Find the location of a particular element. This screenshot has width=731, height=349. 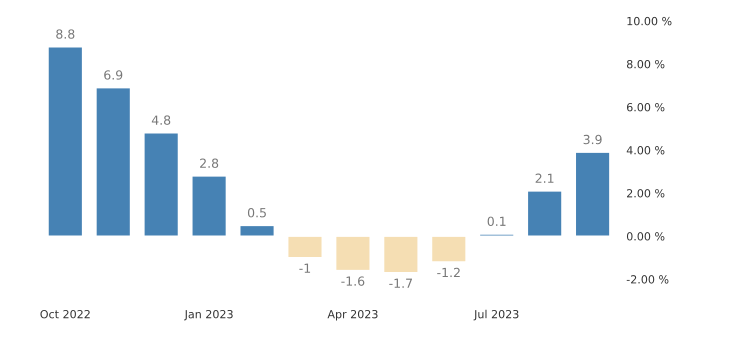

y-tick-label: 8.00 % is located at coordinates (645, 64).